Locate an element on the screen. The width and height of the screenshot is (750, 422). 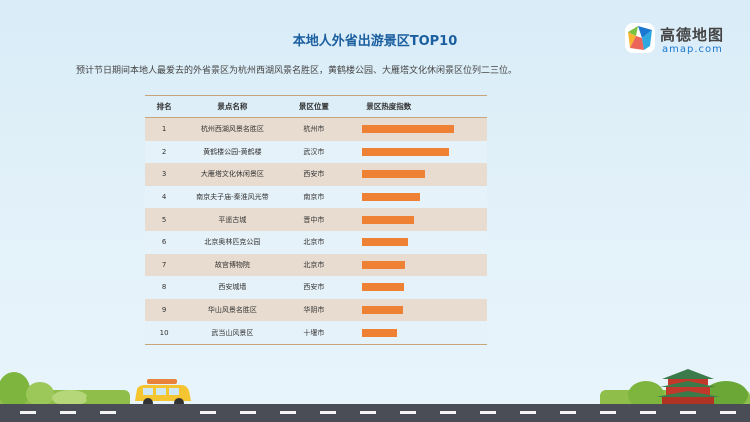
table-row: 9 华山风景名胜区 华阴市 is located at coordinates (316, 310).